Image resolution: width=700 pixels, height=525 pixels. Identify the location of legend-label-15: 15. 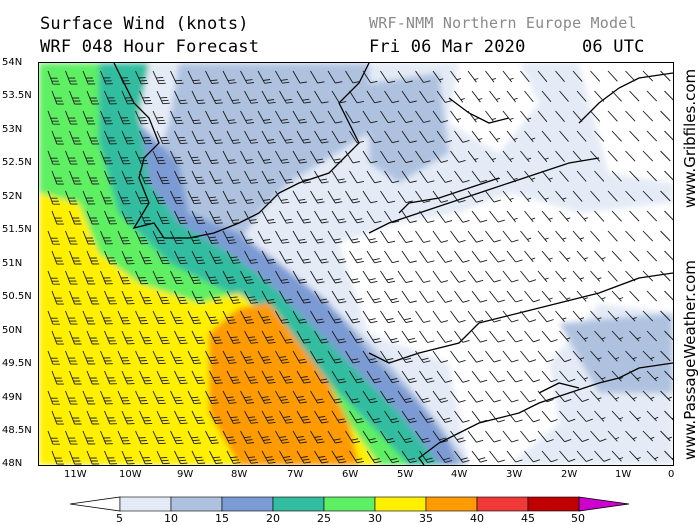
(222, 518).